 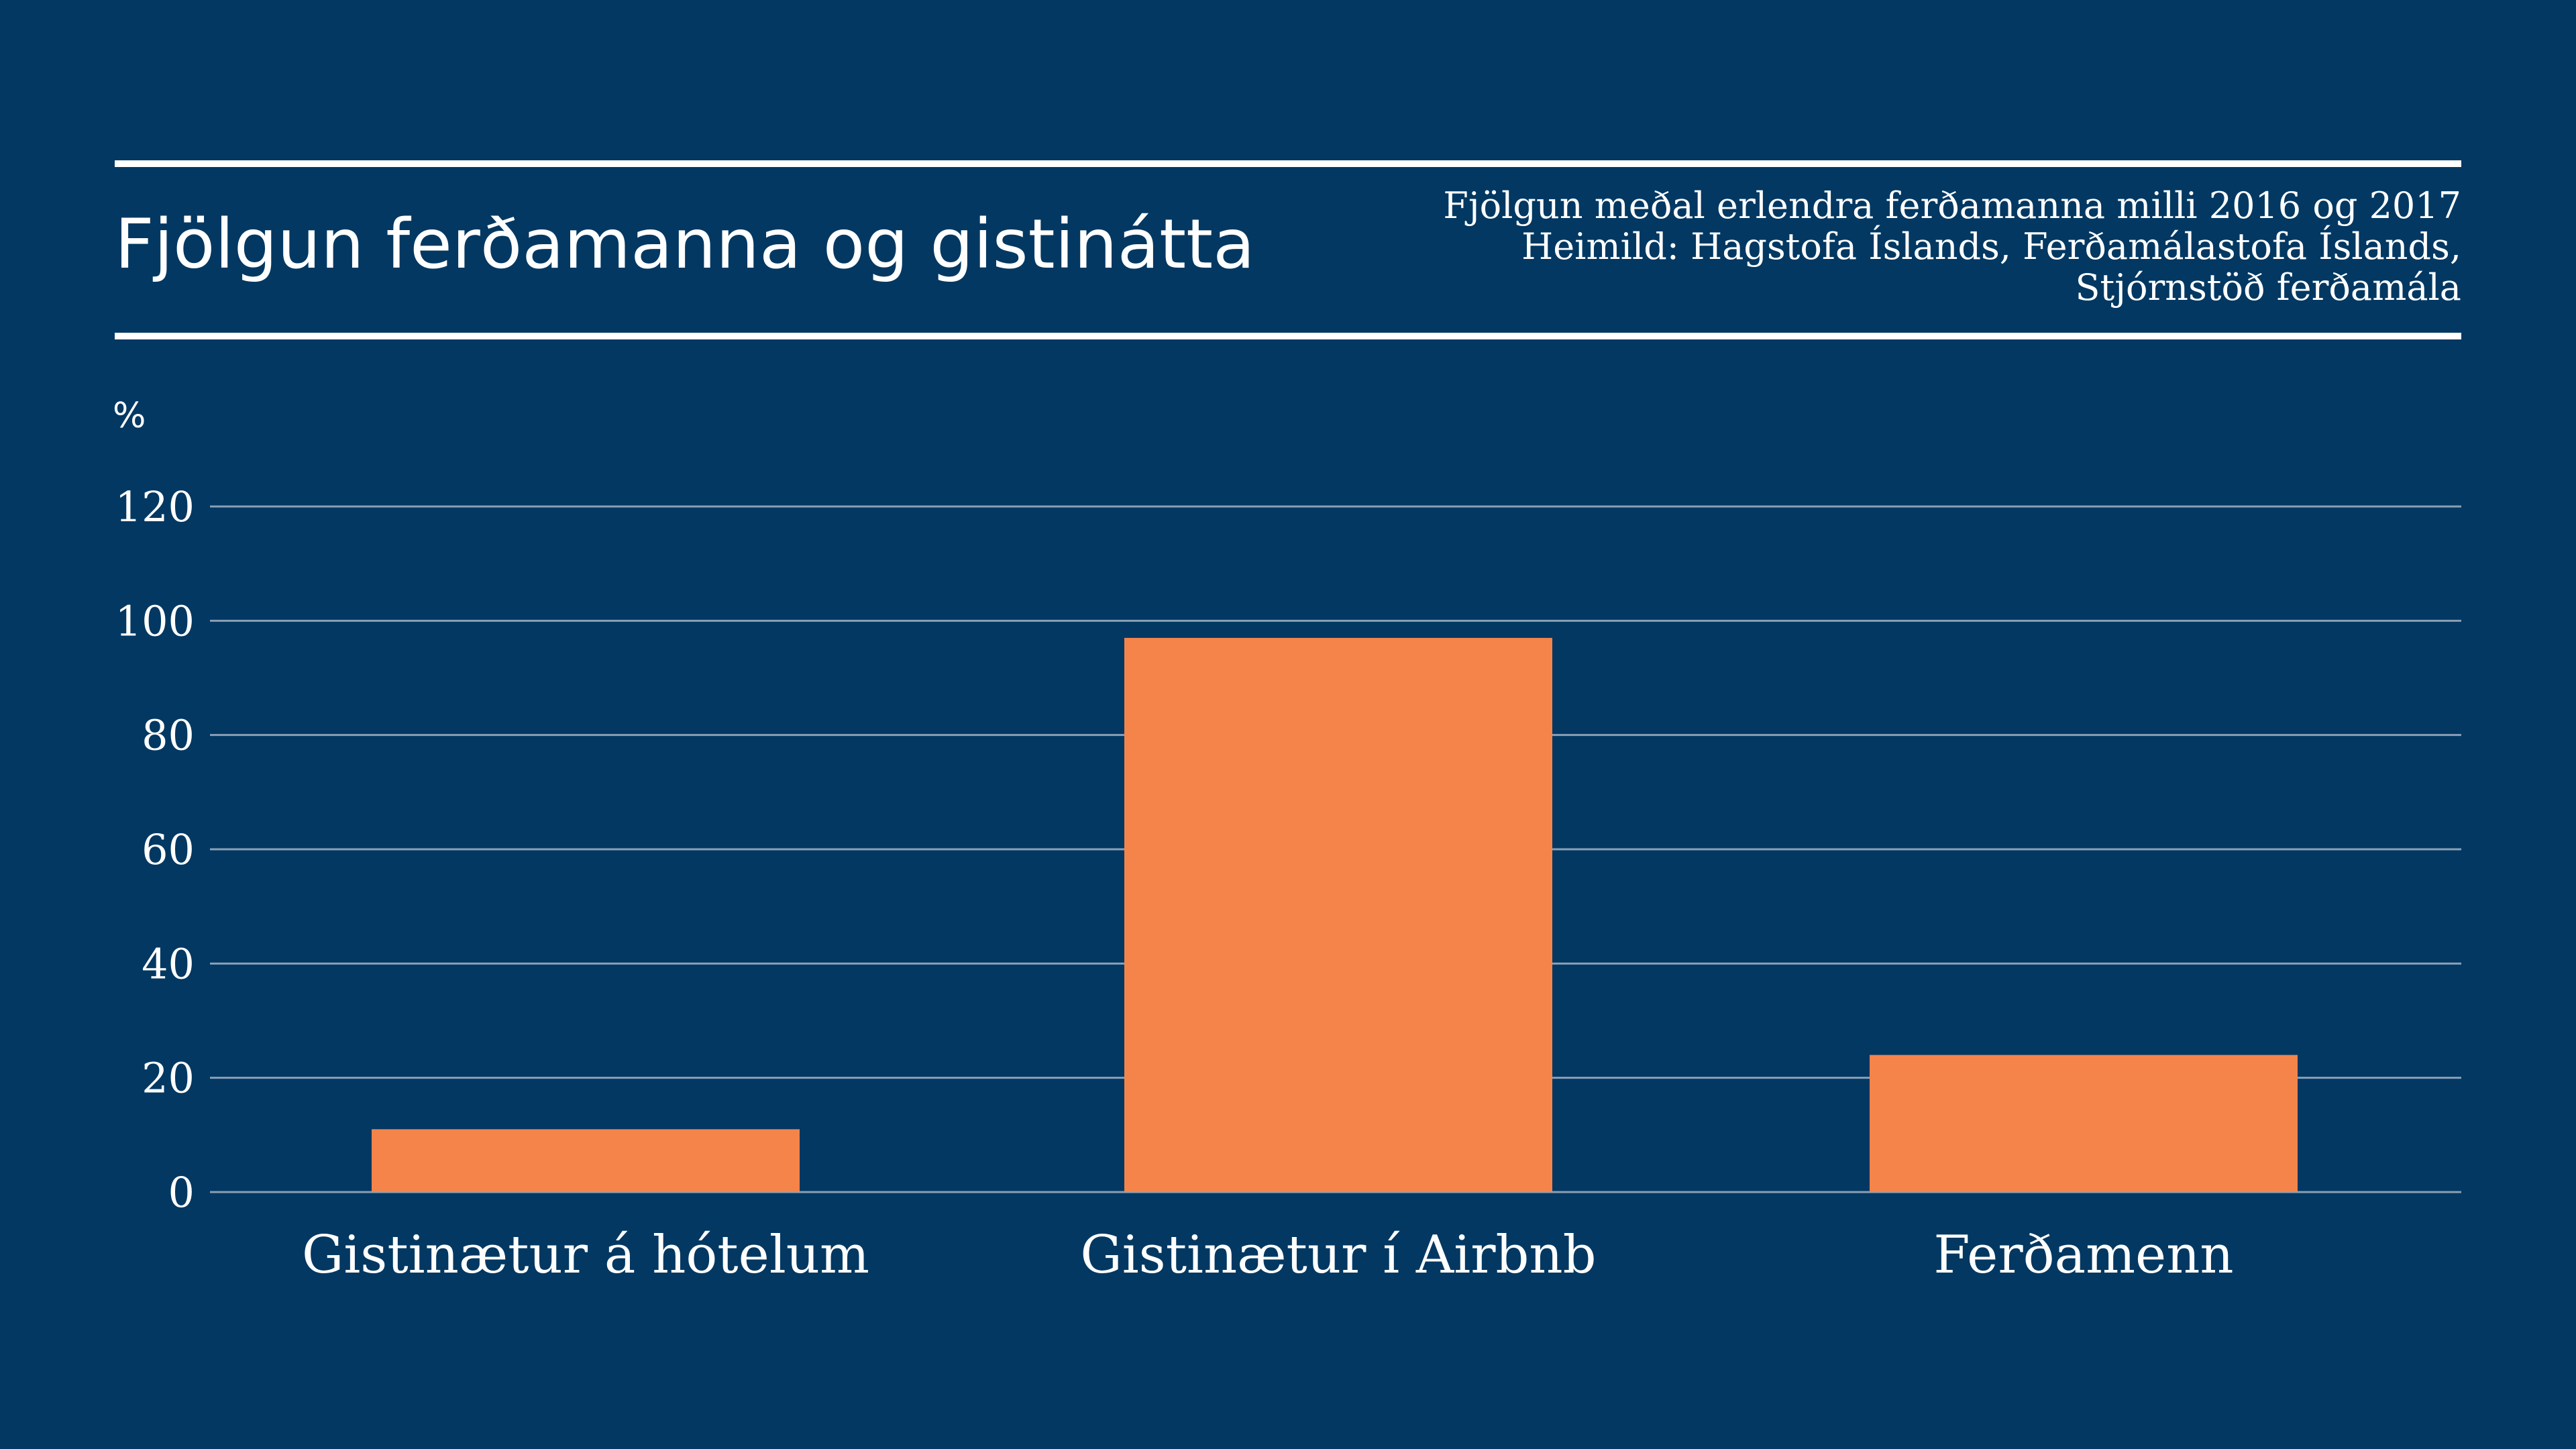 What do you see at coordinates (585, 1255) in the screenshot?
I see `x-category-label: Gistinætur á hótelum` at bounding box center [585, 1255].